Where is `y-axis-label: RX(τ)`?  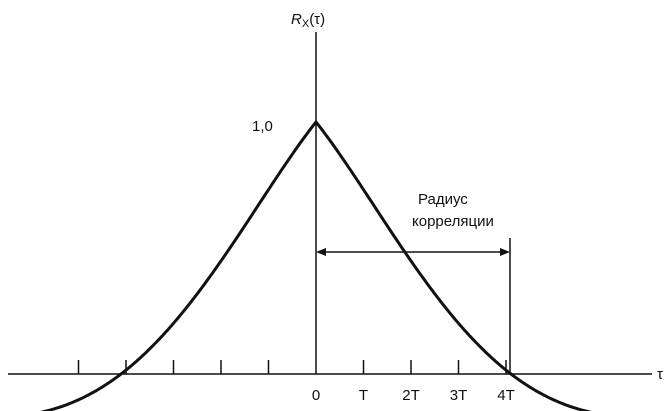
y-axis-label: RX(τ) is located at coordinates (308, 20).